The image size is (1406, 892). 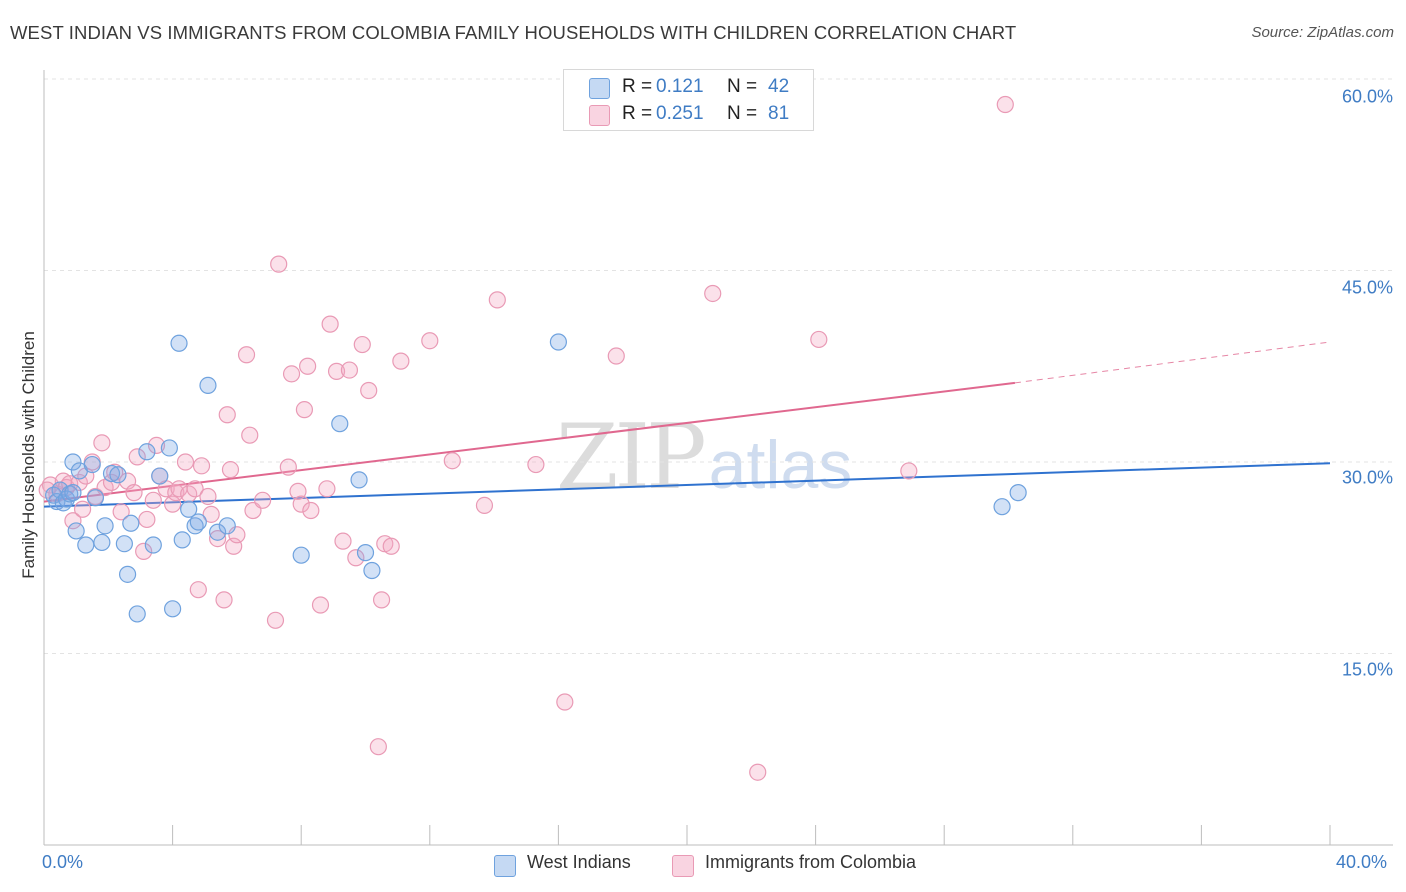 I want to click on trendline-colombia-projection, so click(x=1172, y=362).